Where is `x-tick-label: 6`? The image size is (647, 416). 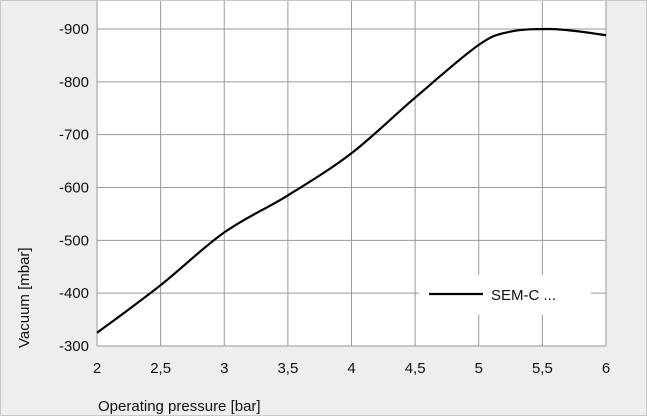 x-tick-label: 6 is located at coordinates (606, 368).